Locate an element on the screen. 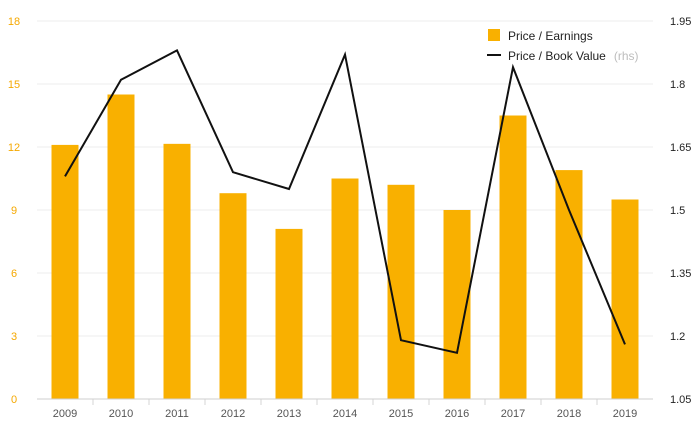 This screenshot has width=700, height=433. right-tick-label: 1.2 is located at coordinates (677, 337).